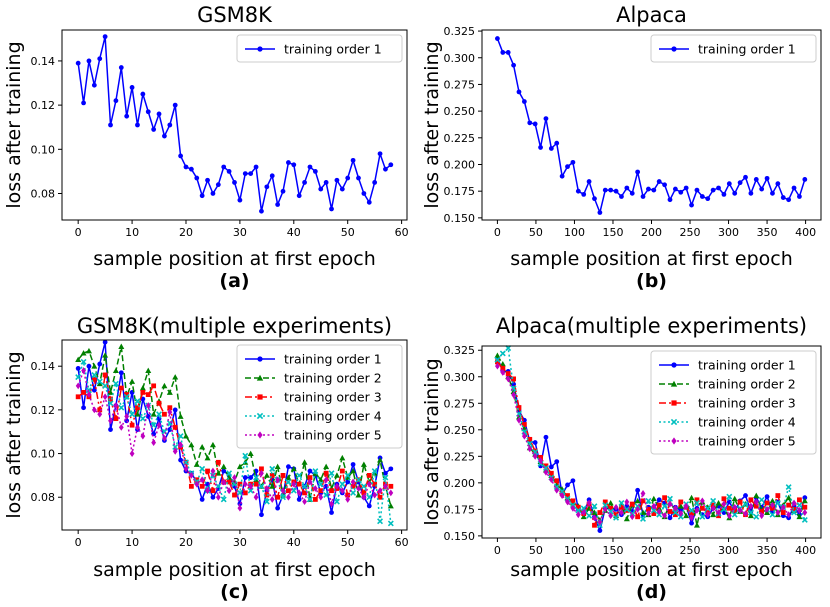  I want to click on subfigure-caption: (d), so click(651, 592).